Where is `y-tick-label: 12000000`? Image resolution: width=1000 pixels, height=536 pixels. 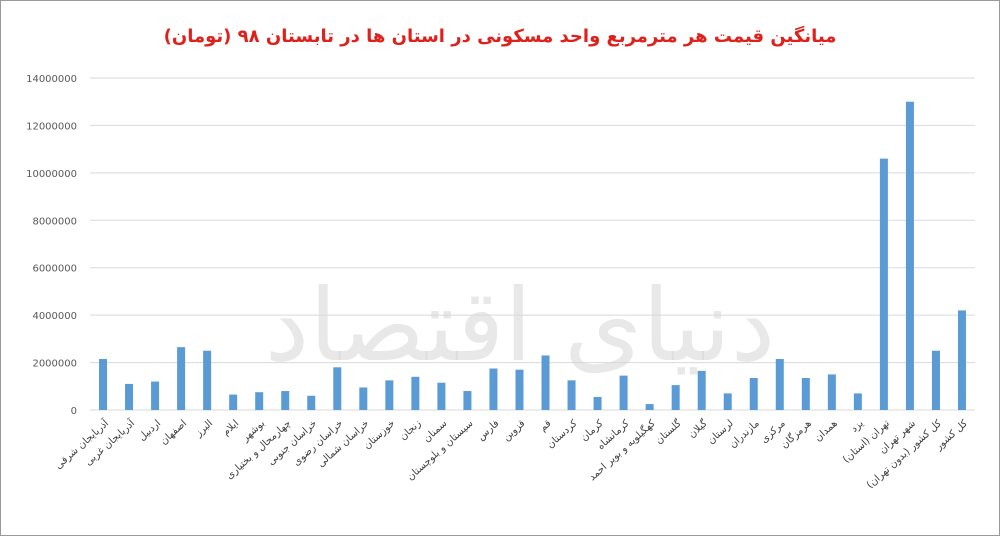 y-tick-label: 12000000 is located at coordinates (51, 126).